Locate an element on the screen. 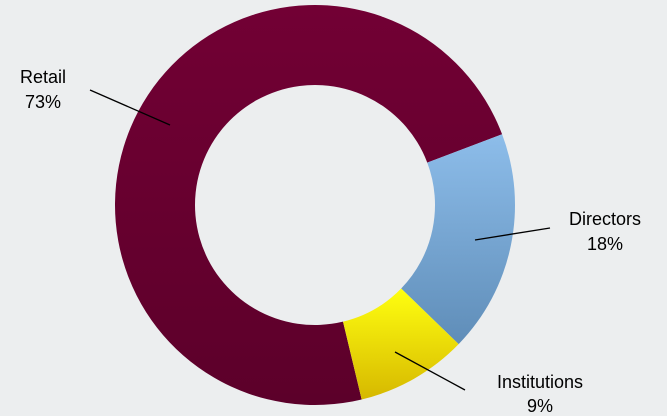 The width and height of the screenshot is (667, 416). value-label: 73% is located at coordinates (43, 102).